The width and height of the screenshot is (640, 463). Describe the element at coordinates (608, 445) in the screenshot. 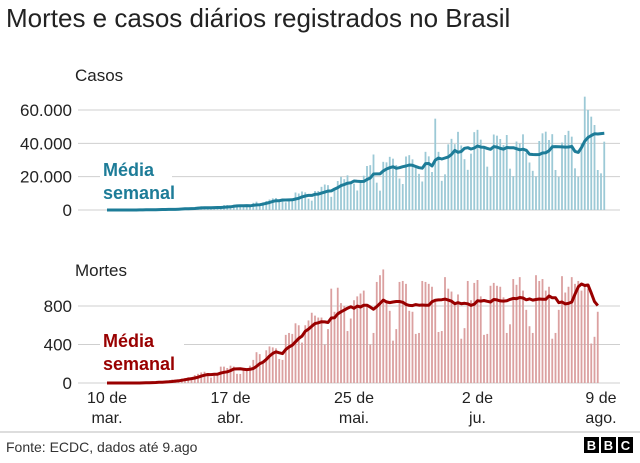

I see `bbc-logo: B B C` at that location.